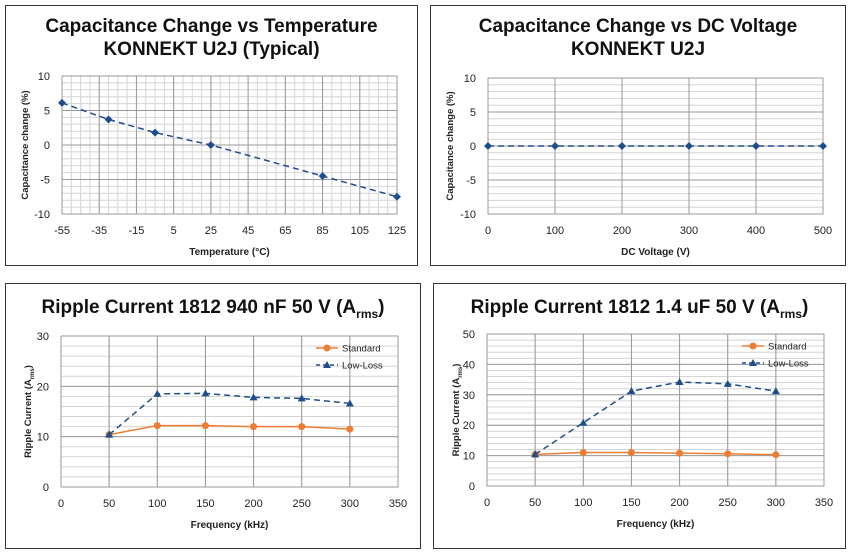 The image size is (853, 553). Describe the element at coordinates (823, 231) in the screenshot. I see `x-tick-label: 500` at that location.